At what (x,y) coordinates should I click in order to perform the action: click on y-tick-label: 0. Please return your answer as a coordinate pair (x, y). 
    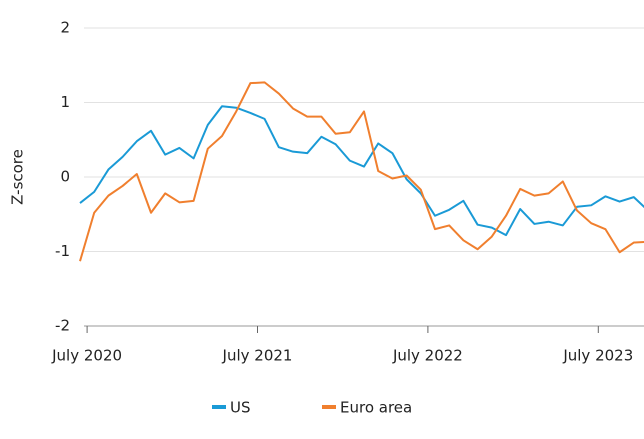
    Looking at the image, I should click on (65, 177).